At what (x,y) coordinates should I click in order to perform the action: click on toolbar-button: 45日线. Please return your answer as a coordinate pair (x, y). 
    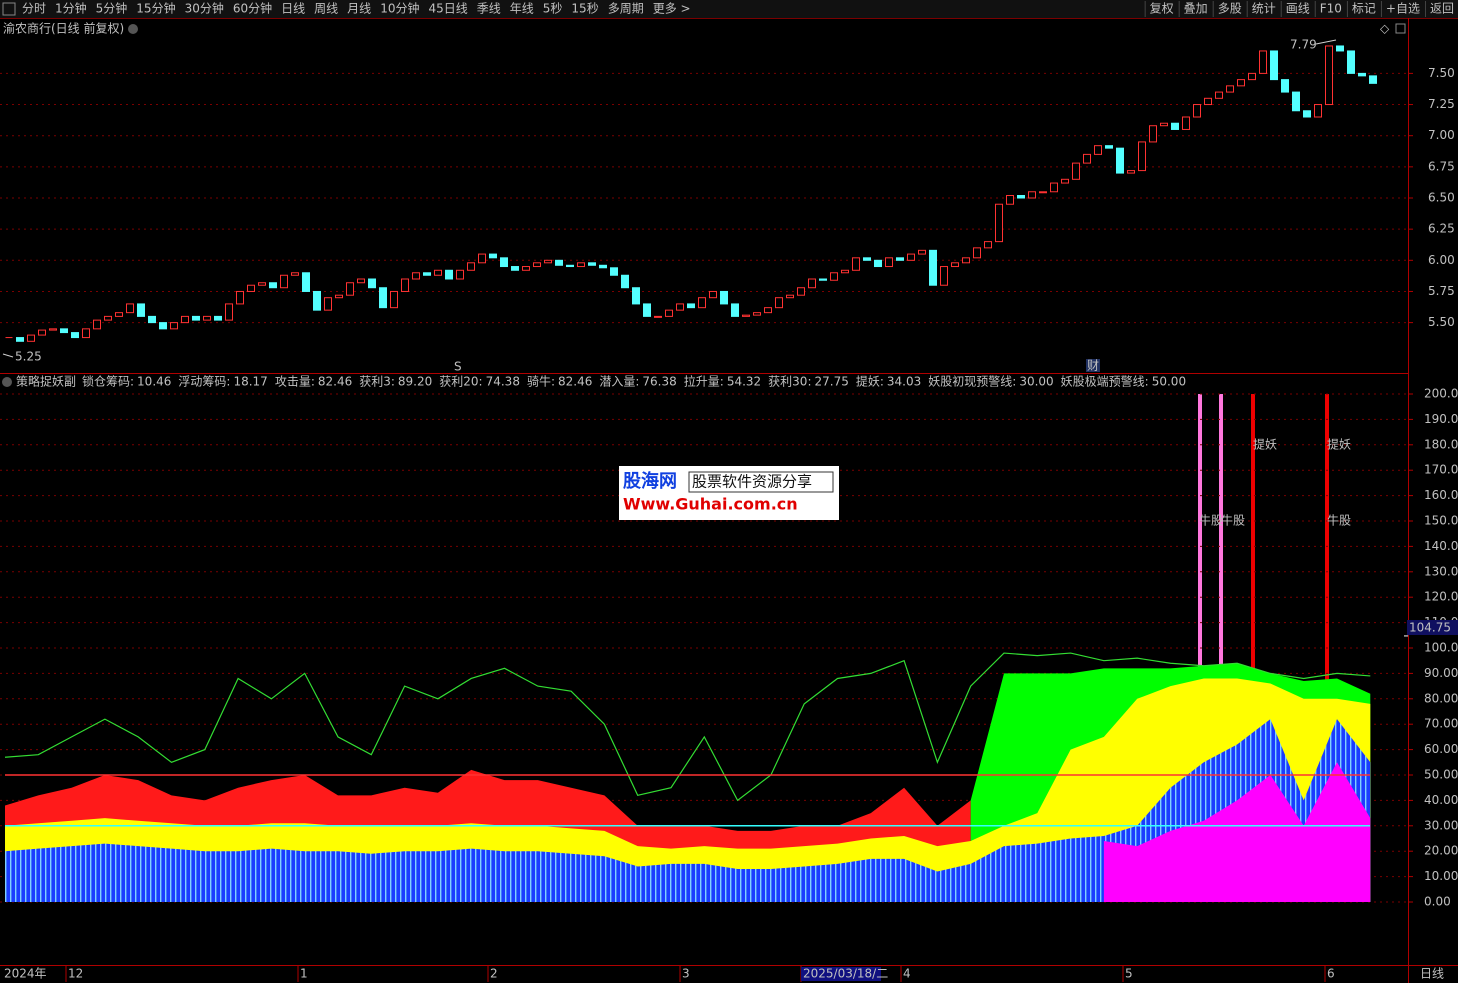
    Looking at the image, I should click on (447, 9).